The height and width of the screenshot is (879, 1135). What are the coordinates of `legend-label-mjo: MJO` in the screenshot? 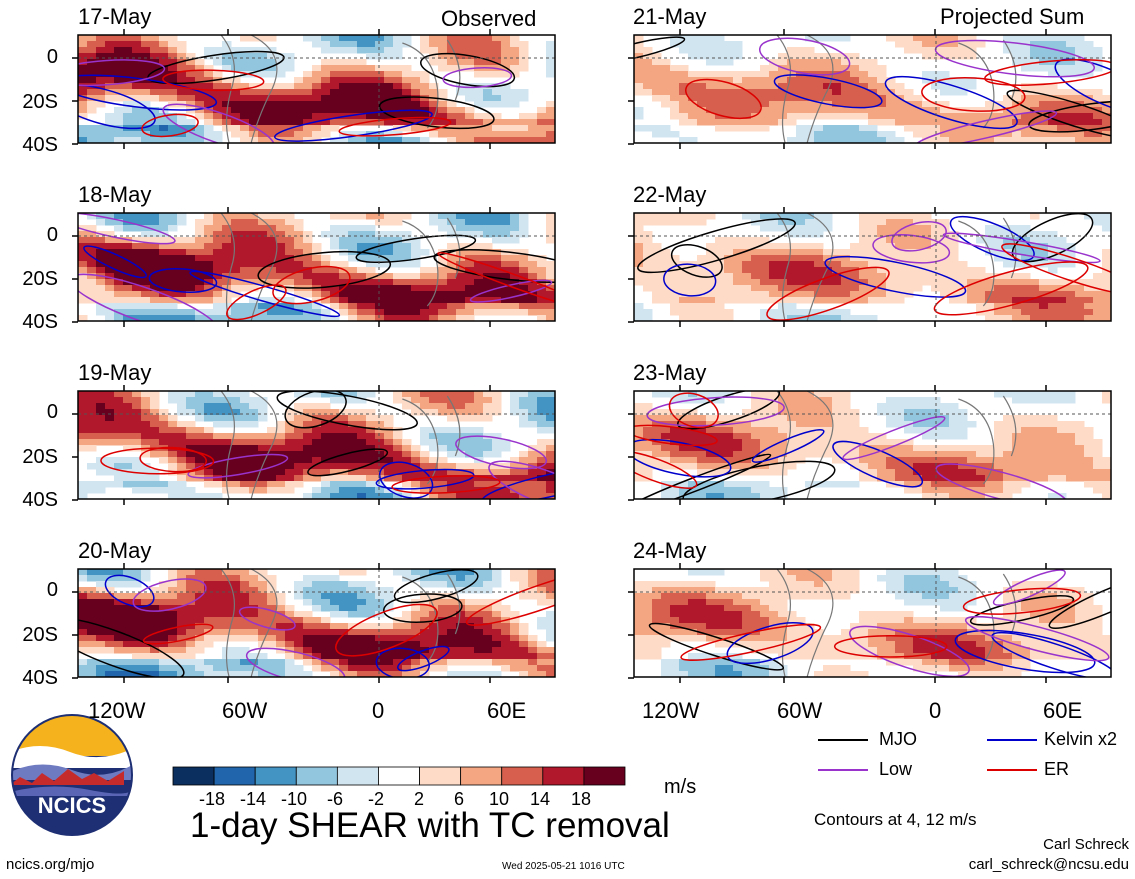 It's located at (898, 739).